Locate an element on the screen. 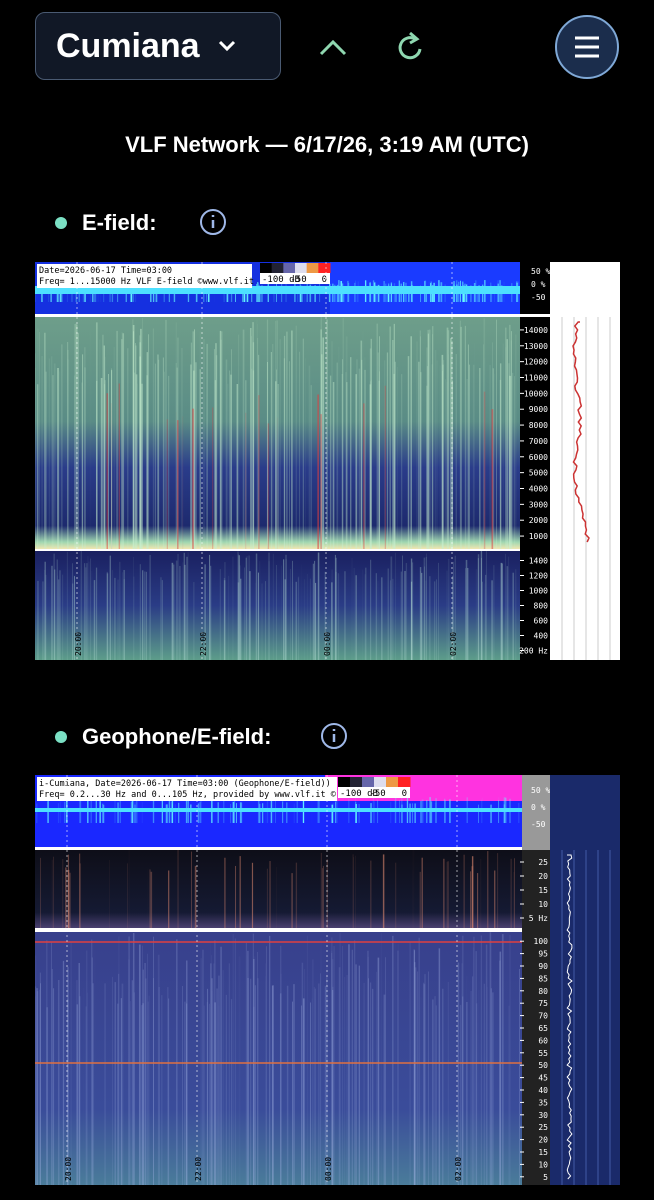 The height and width of the screenshot is (1200, 654). freq-tick-label: 8000 is located at coordinates (538, 425).